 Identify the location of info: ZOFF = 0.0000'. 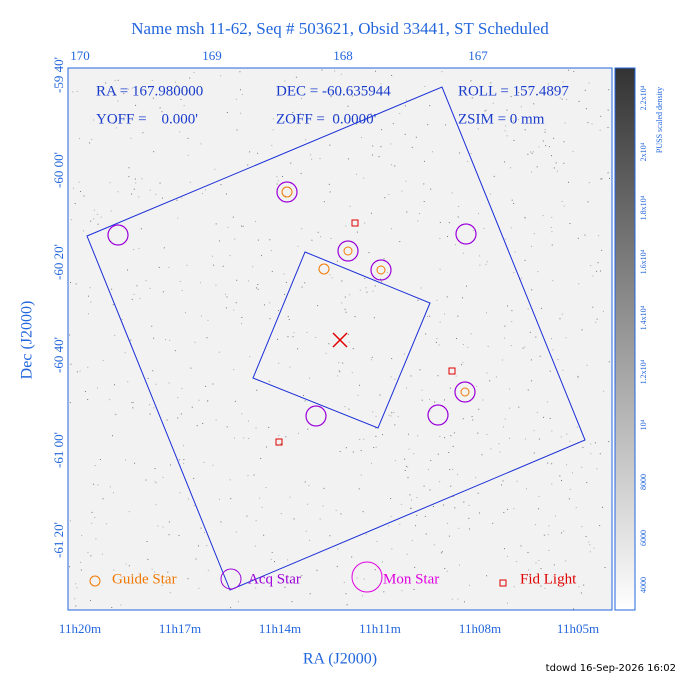
(326, 119).